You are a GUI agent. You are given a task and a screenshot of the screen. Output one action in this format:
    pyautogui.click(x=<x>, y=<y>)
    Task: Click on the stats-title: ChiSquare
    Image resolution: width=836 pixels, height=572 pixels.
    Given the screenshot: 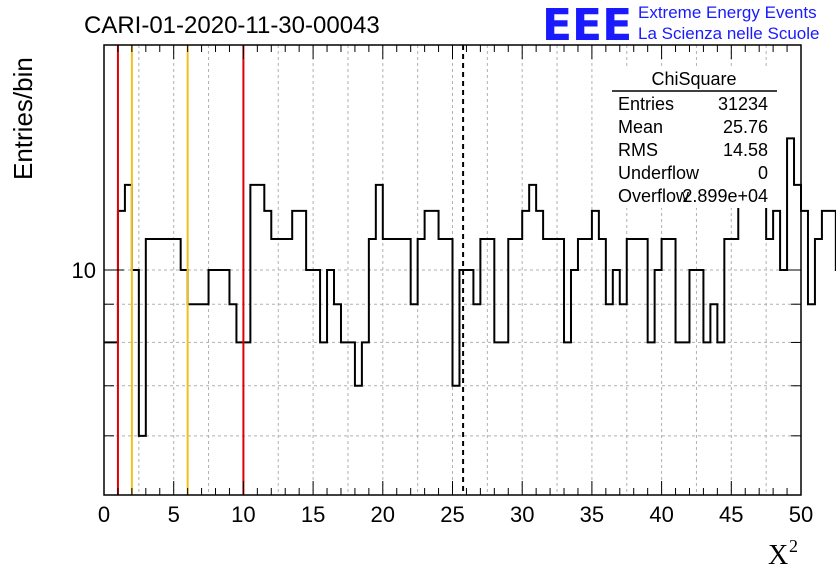 What is the action you would take?
    pyautogui.click(x=693, y=79)
    